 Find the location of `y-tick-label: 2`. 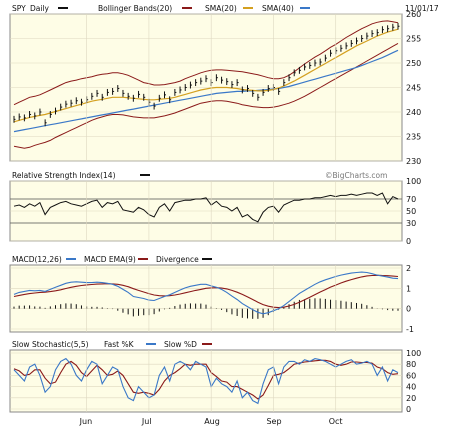

y-tick-label: 2 is located at coordinates (408, 268).